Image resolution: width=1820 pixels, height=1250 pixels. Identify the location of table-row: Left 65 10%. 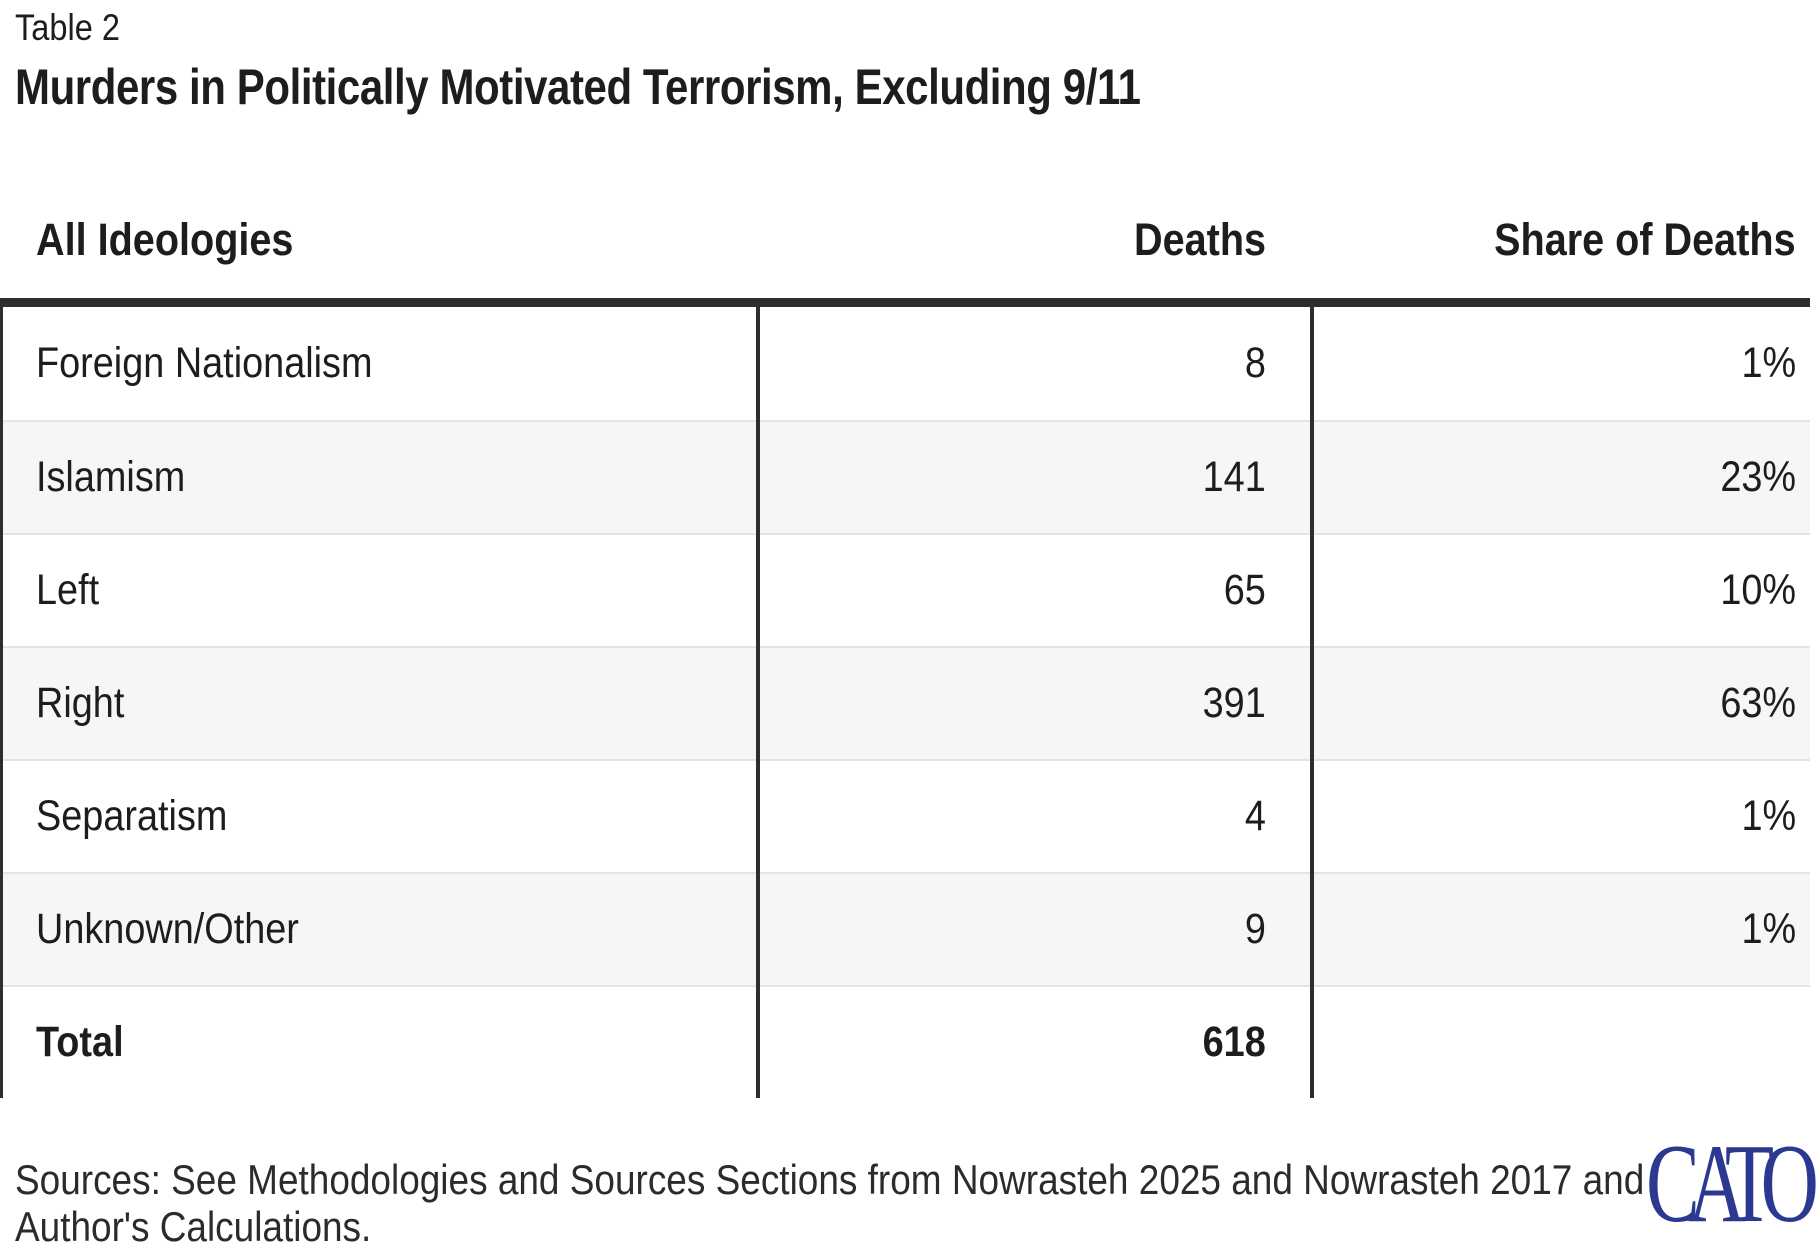
(905, 589).